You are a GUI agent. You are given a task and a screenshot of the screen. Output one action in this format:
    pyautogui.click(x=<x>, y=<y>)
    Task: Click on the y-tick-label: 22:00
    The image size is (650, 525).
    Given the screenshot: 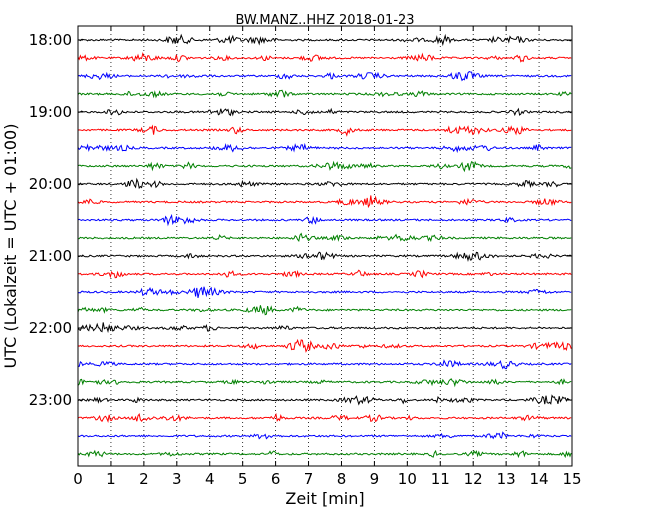 What is the action you would take?
    pyautogui.click(x=50, y=328)
    